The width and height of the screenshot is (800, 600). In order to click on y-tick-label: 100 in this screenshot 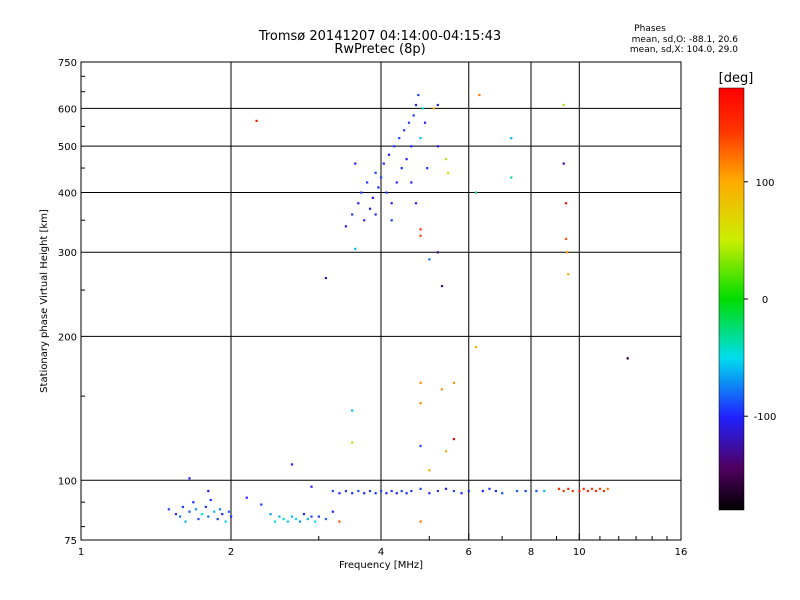, I will do `click(67, 481)`.